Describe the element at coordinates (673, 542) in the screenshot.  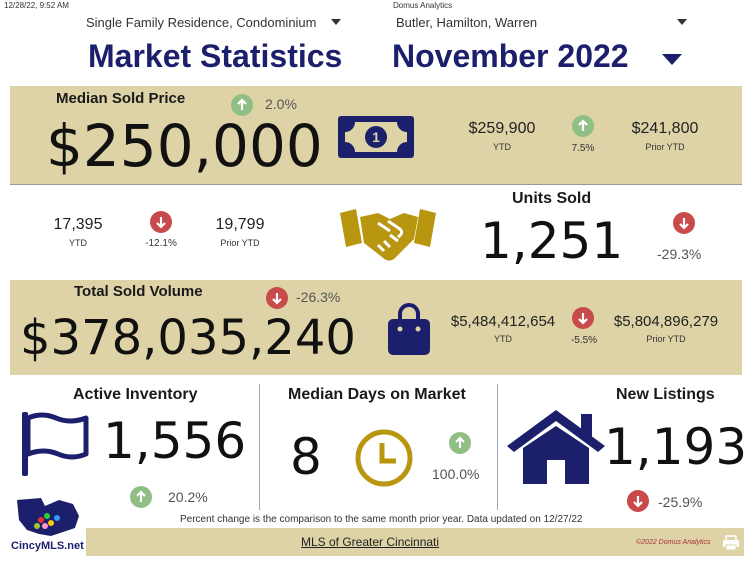
I see `copyright: ©2022 Domus Analytics` at that location.